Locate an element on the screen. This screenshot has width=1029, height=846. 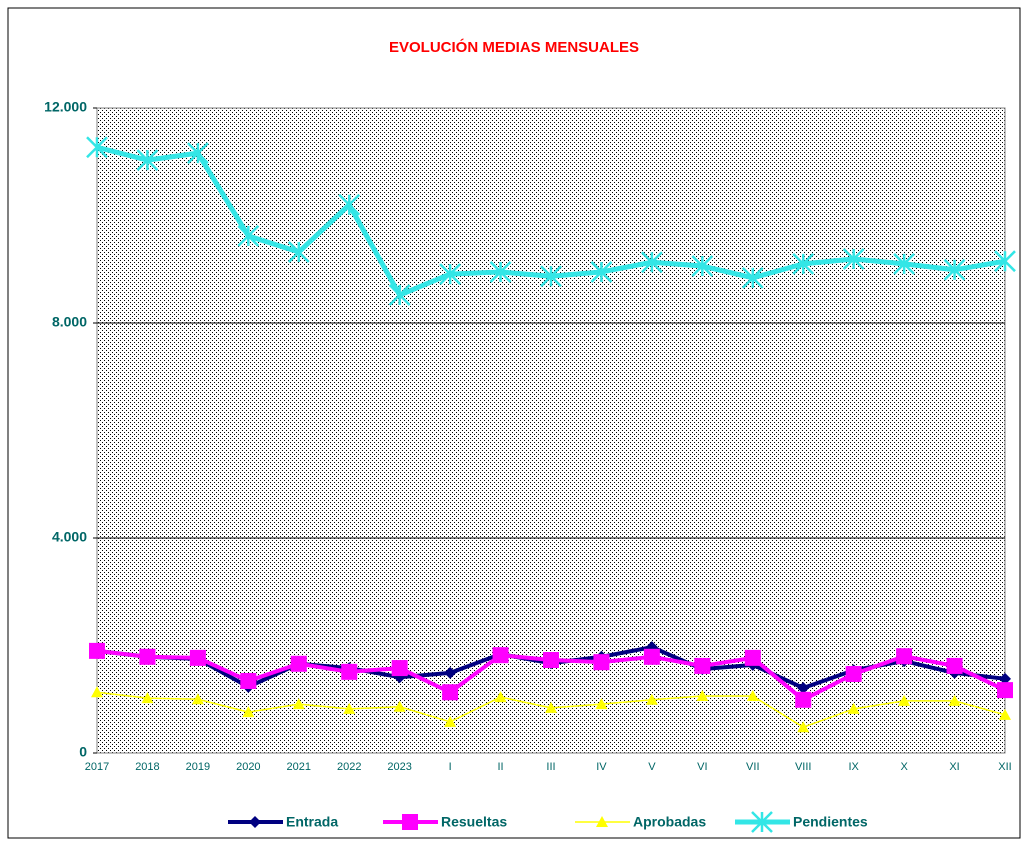
legend-label: Resueltas is located at coordinates (474, 822).